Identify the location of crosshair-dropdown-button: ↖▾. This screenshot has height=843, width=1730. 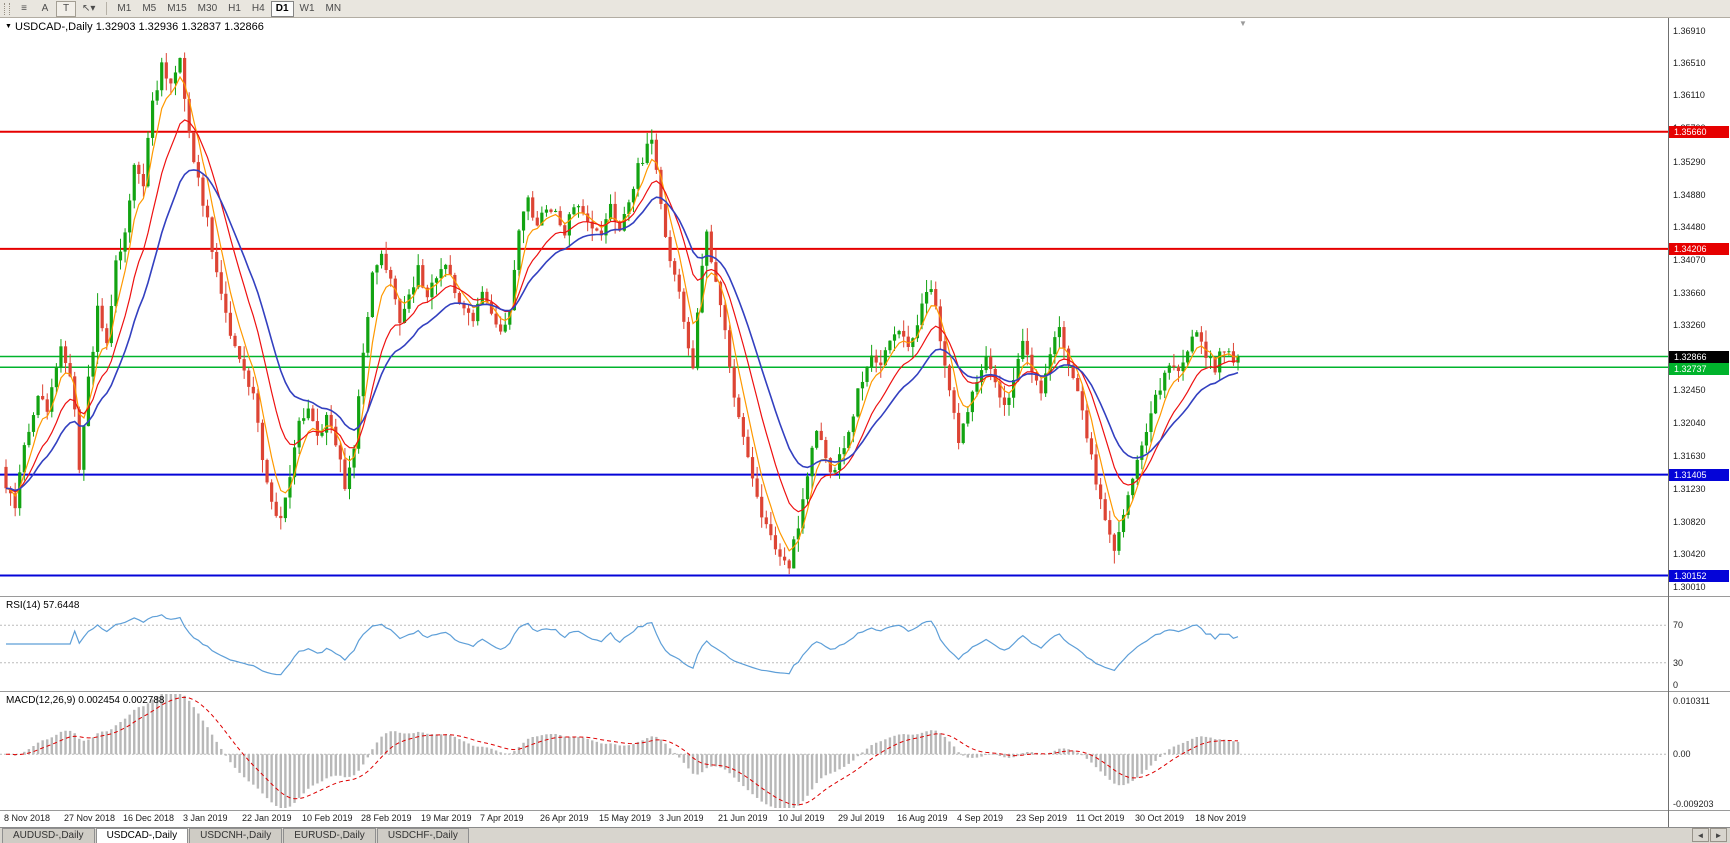
(88, 9).